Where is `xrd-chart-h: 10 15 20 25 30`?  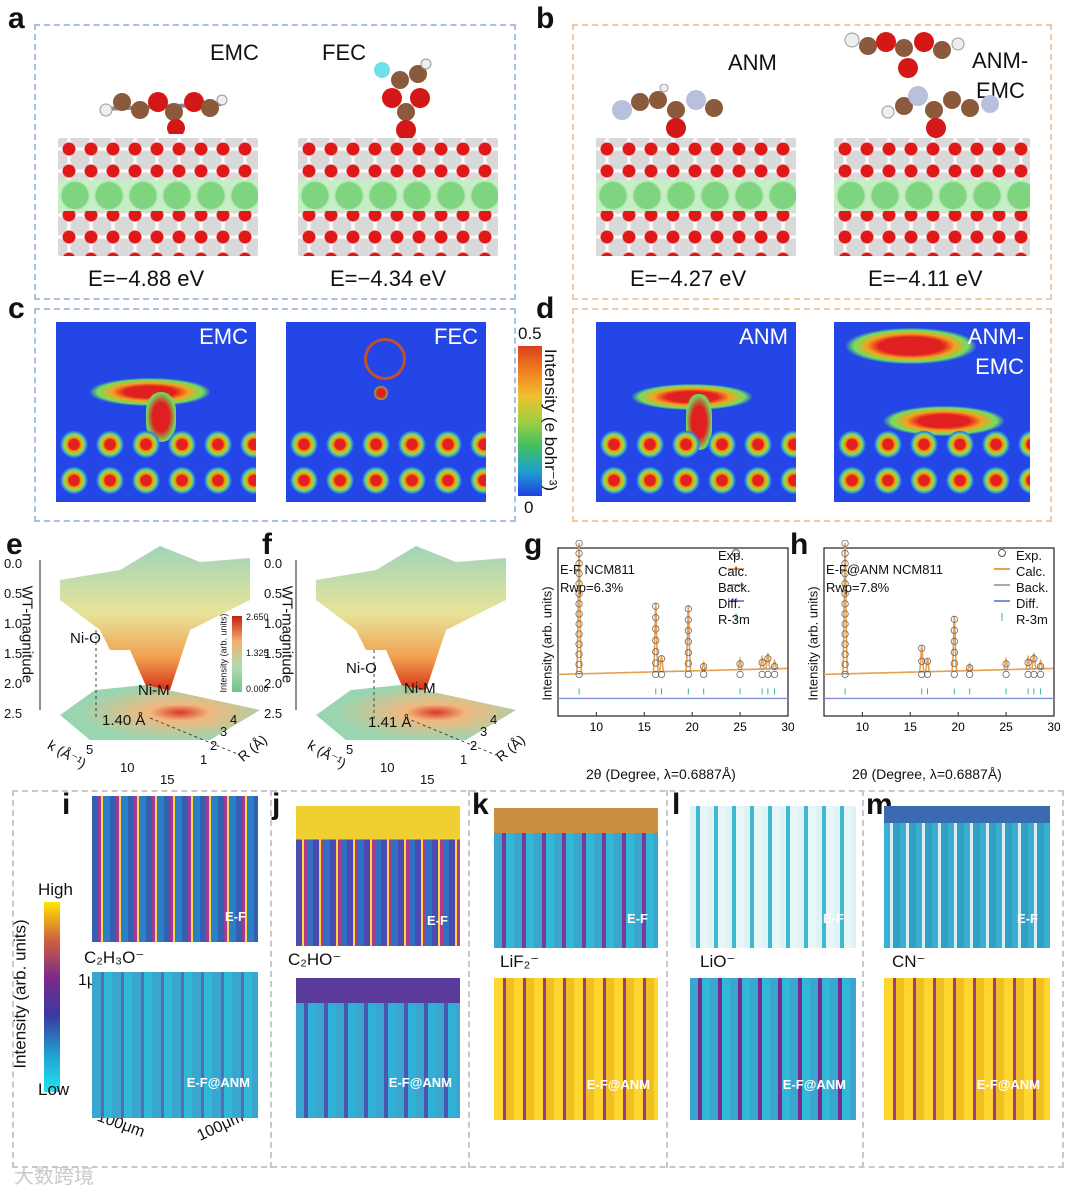
xrd-chart-h: 10 15 20 25 30 is located at coordinates (941, 637).